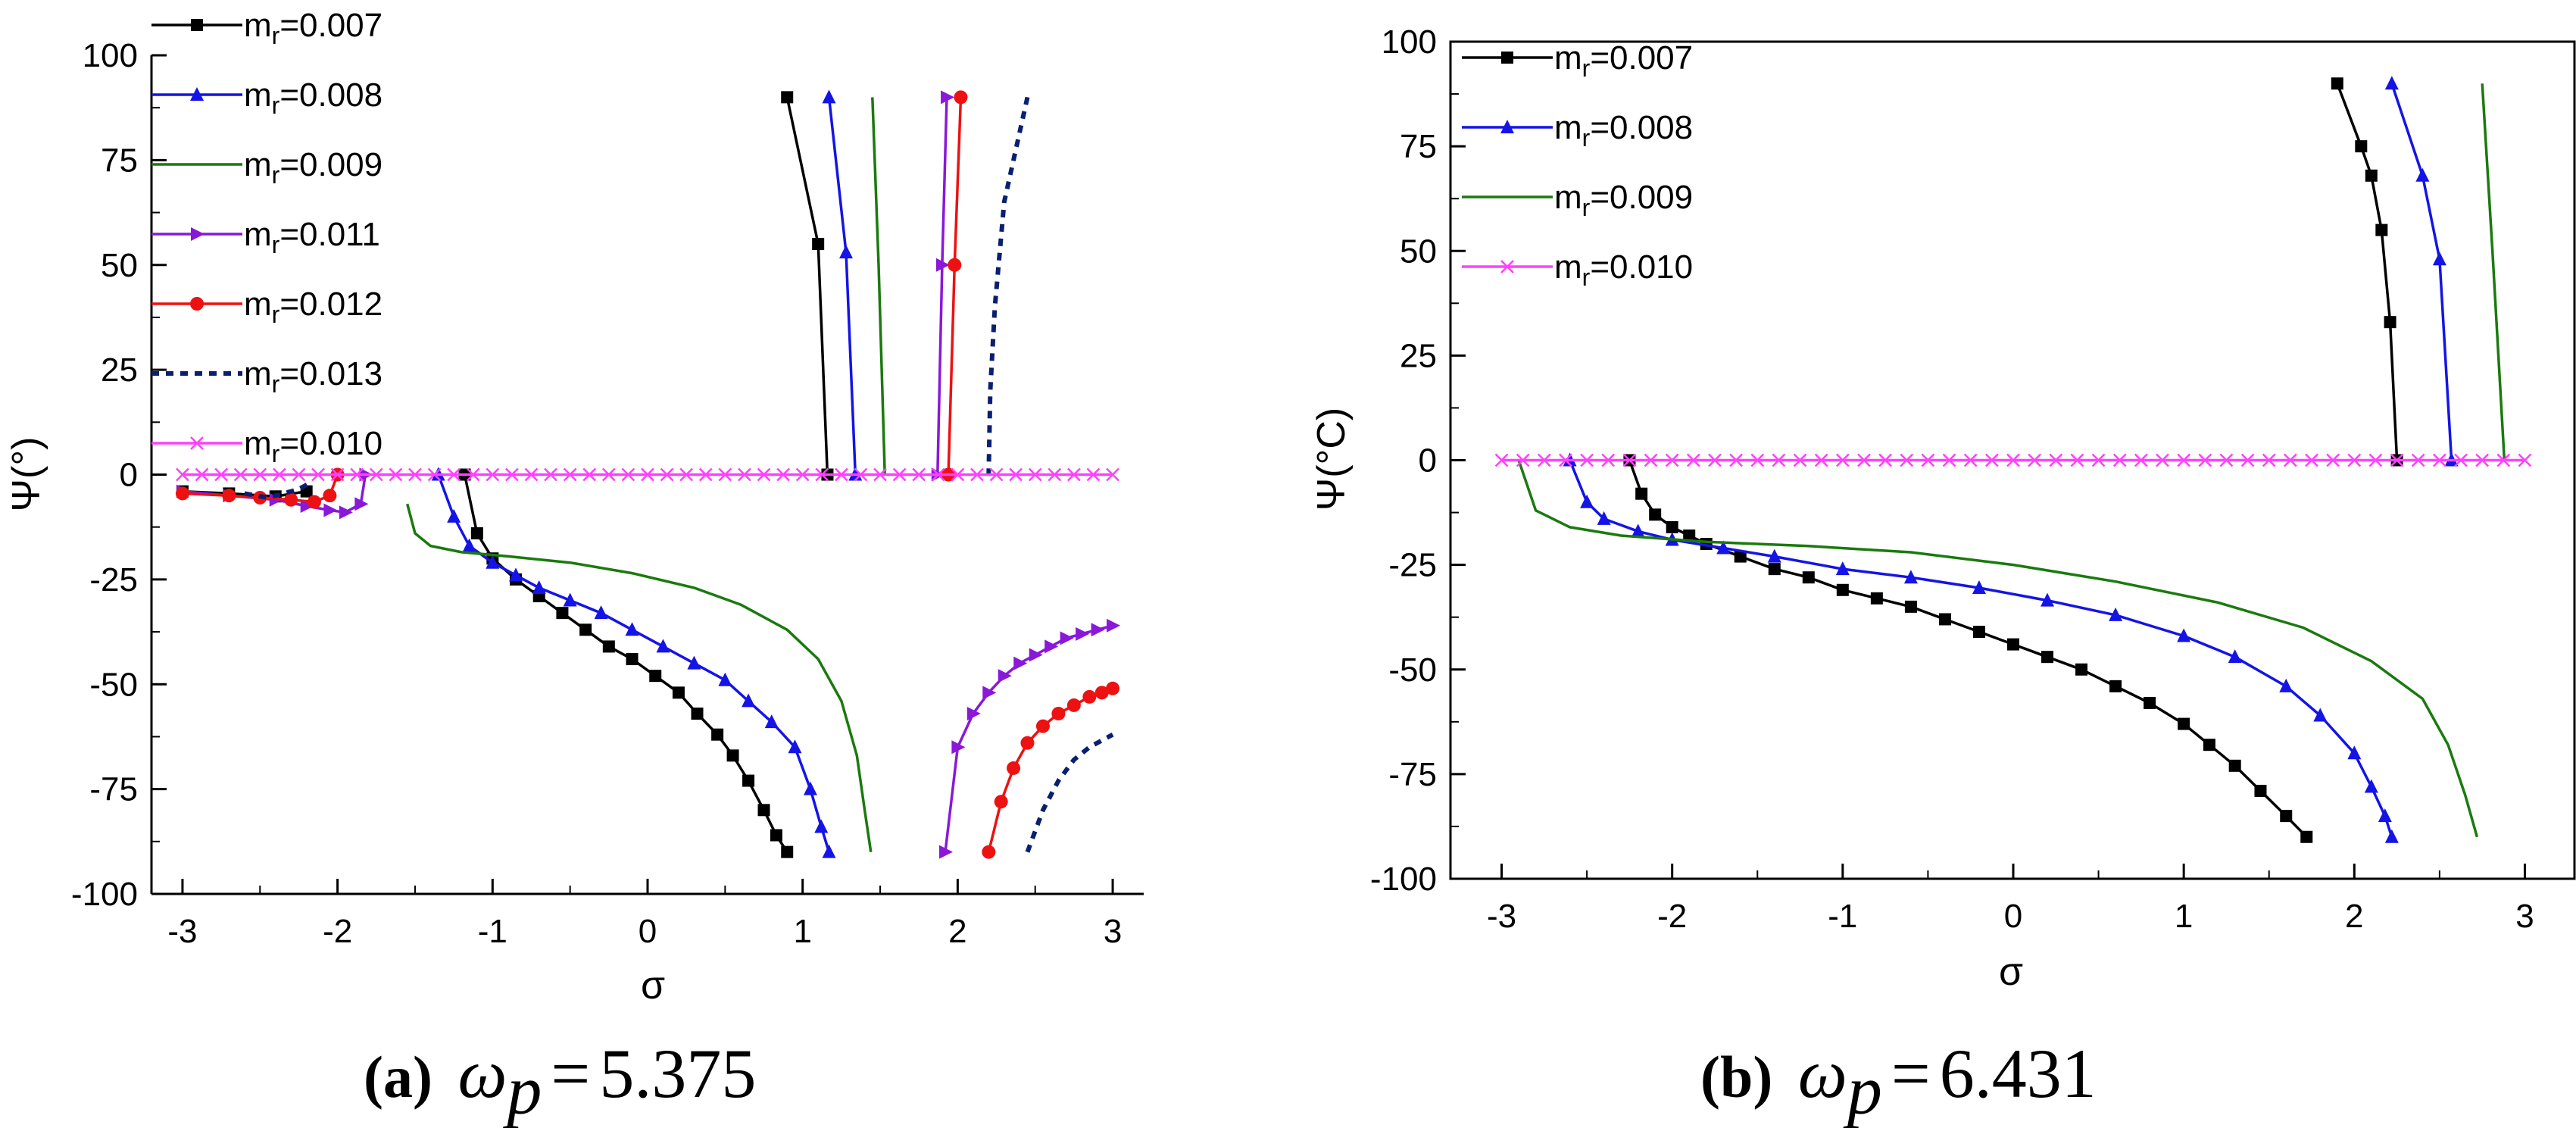  I want to click on x-tick-label: 2, so click(2354, 916).